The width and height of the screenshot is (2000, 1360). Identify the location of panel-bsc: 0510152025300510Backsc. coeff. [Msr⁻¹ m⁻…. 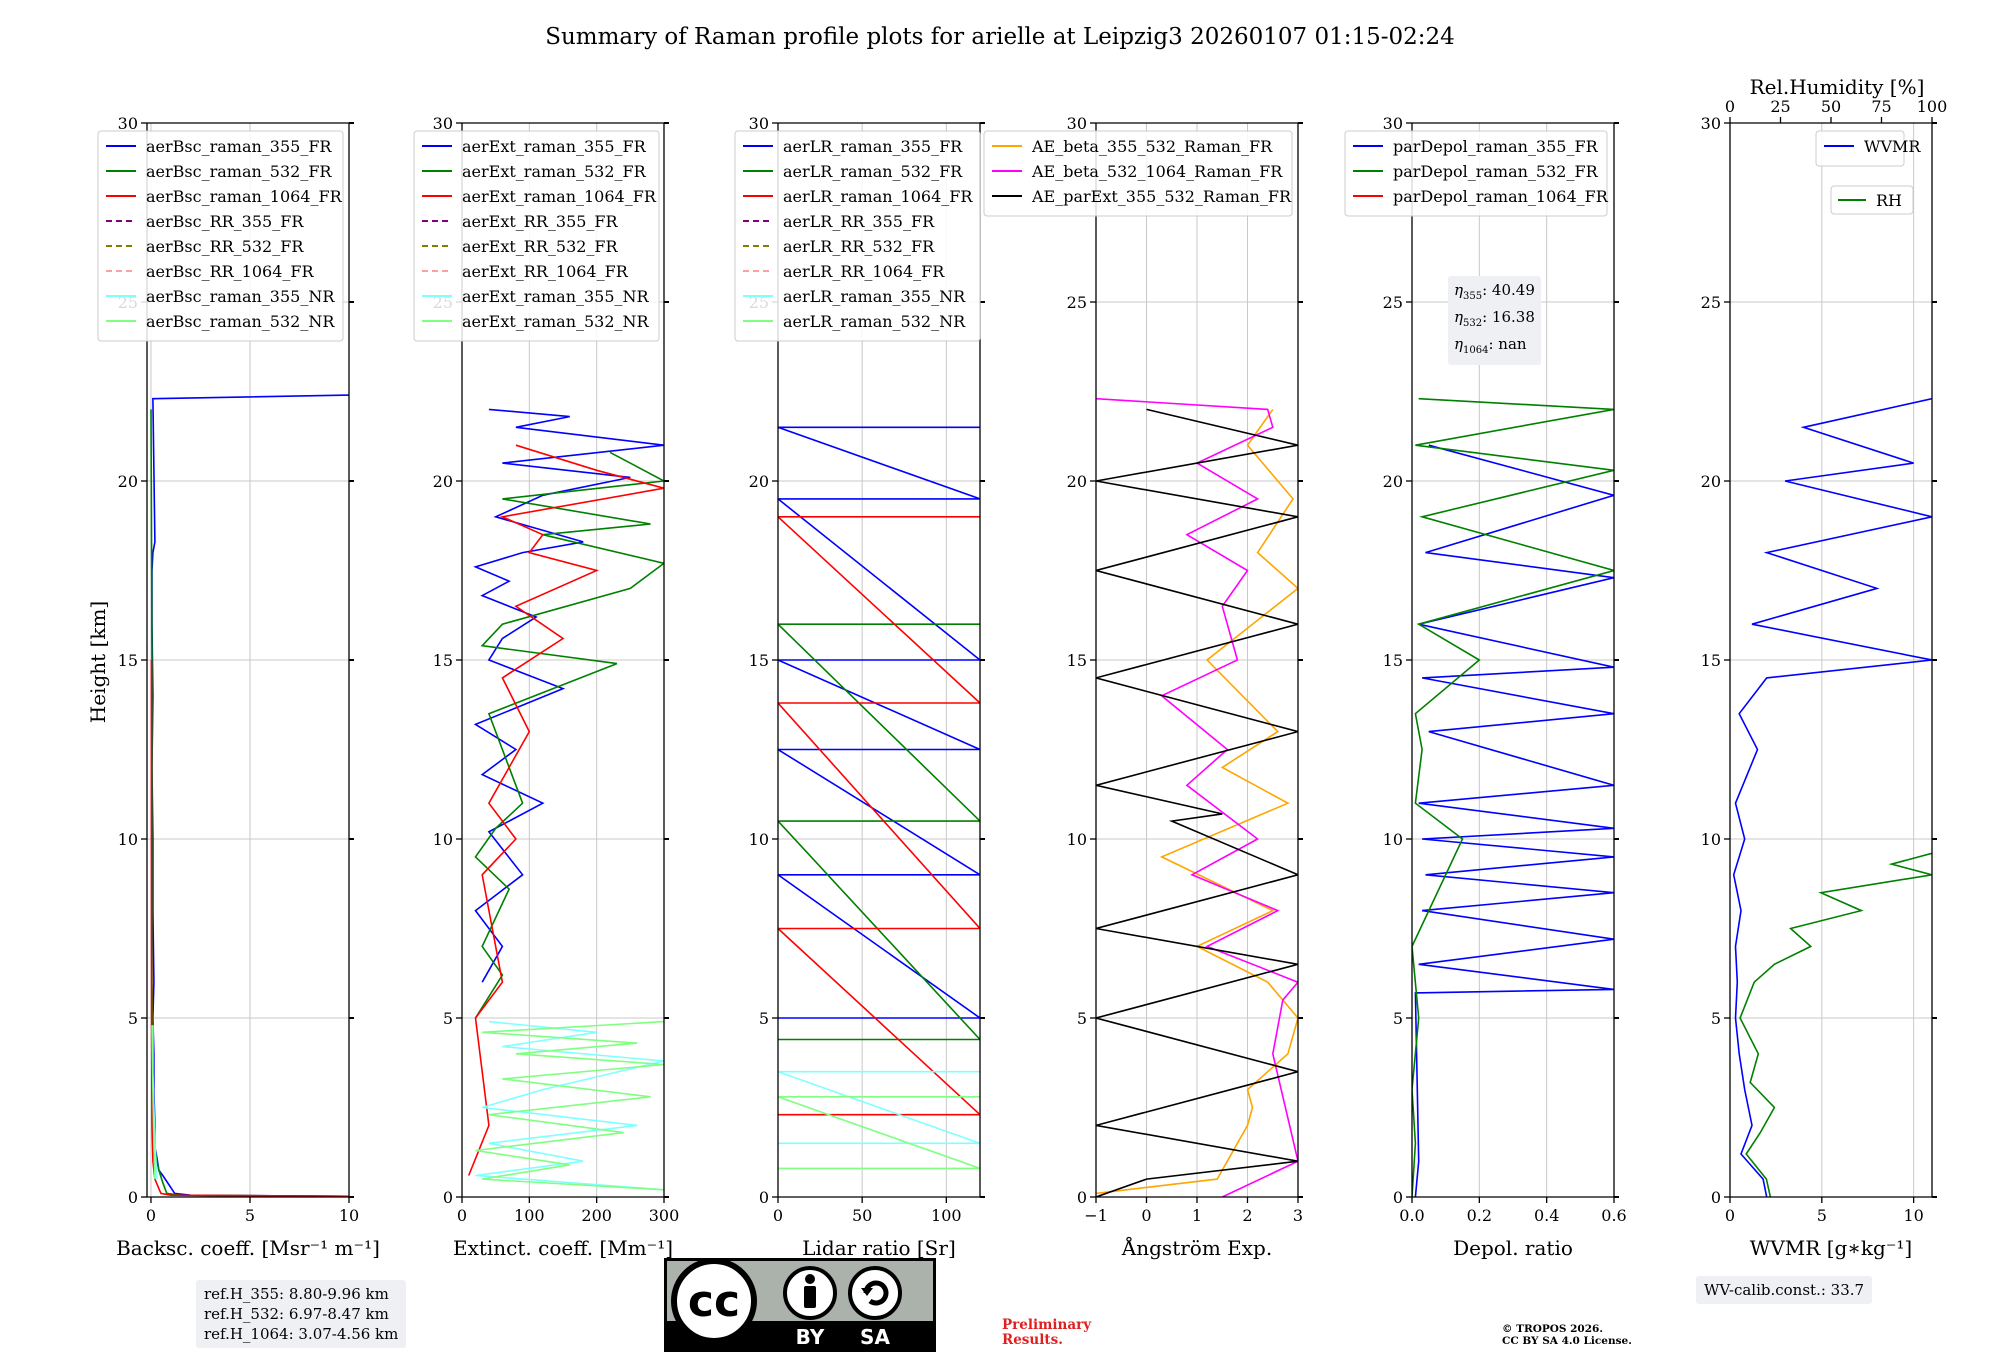
(238, 687).